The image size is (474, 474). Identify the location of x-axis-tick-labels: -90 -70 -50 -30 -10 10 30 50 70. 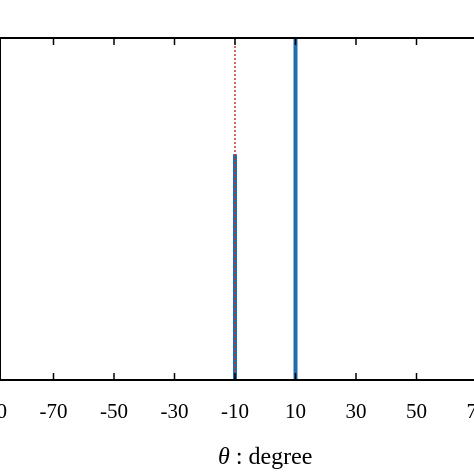
(237, 411).